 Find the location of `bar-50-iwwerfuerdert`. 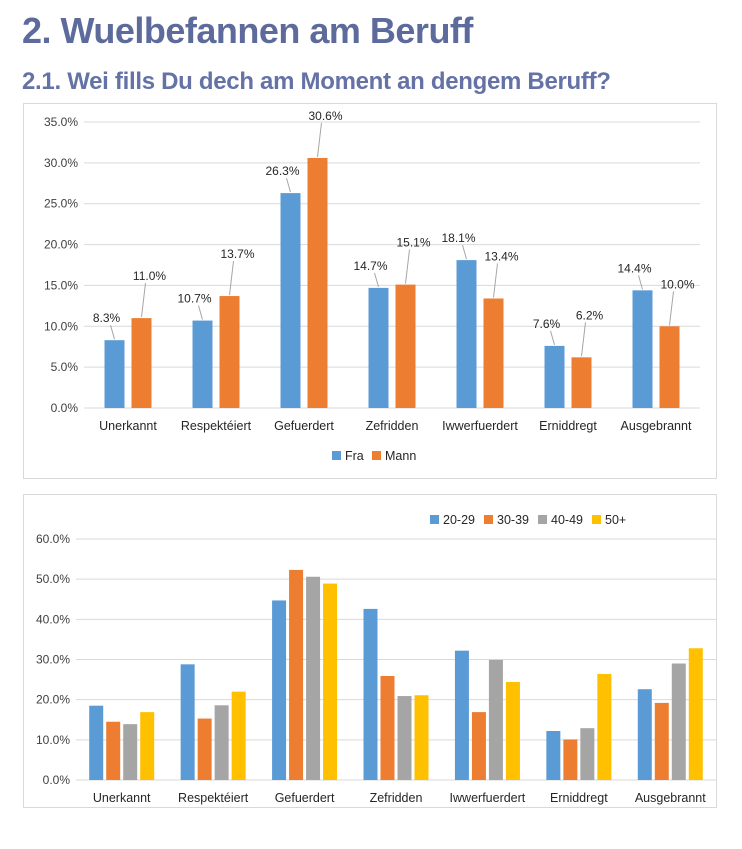

bar-50-iwwerfuerdert is located at coordinates (512, 730).